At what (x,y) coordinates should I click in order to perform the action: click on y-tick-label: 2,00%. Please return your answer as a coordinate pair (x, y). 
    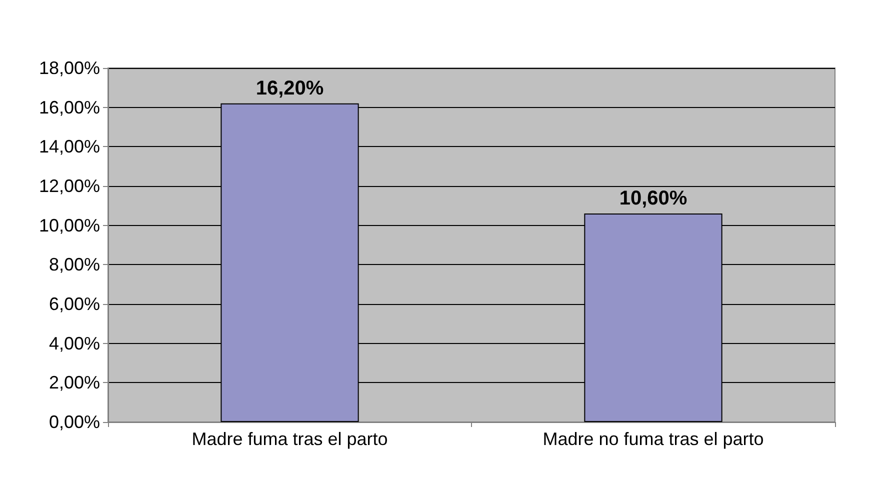
    Looking at the image, I should click on (74, 382).